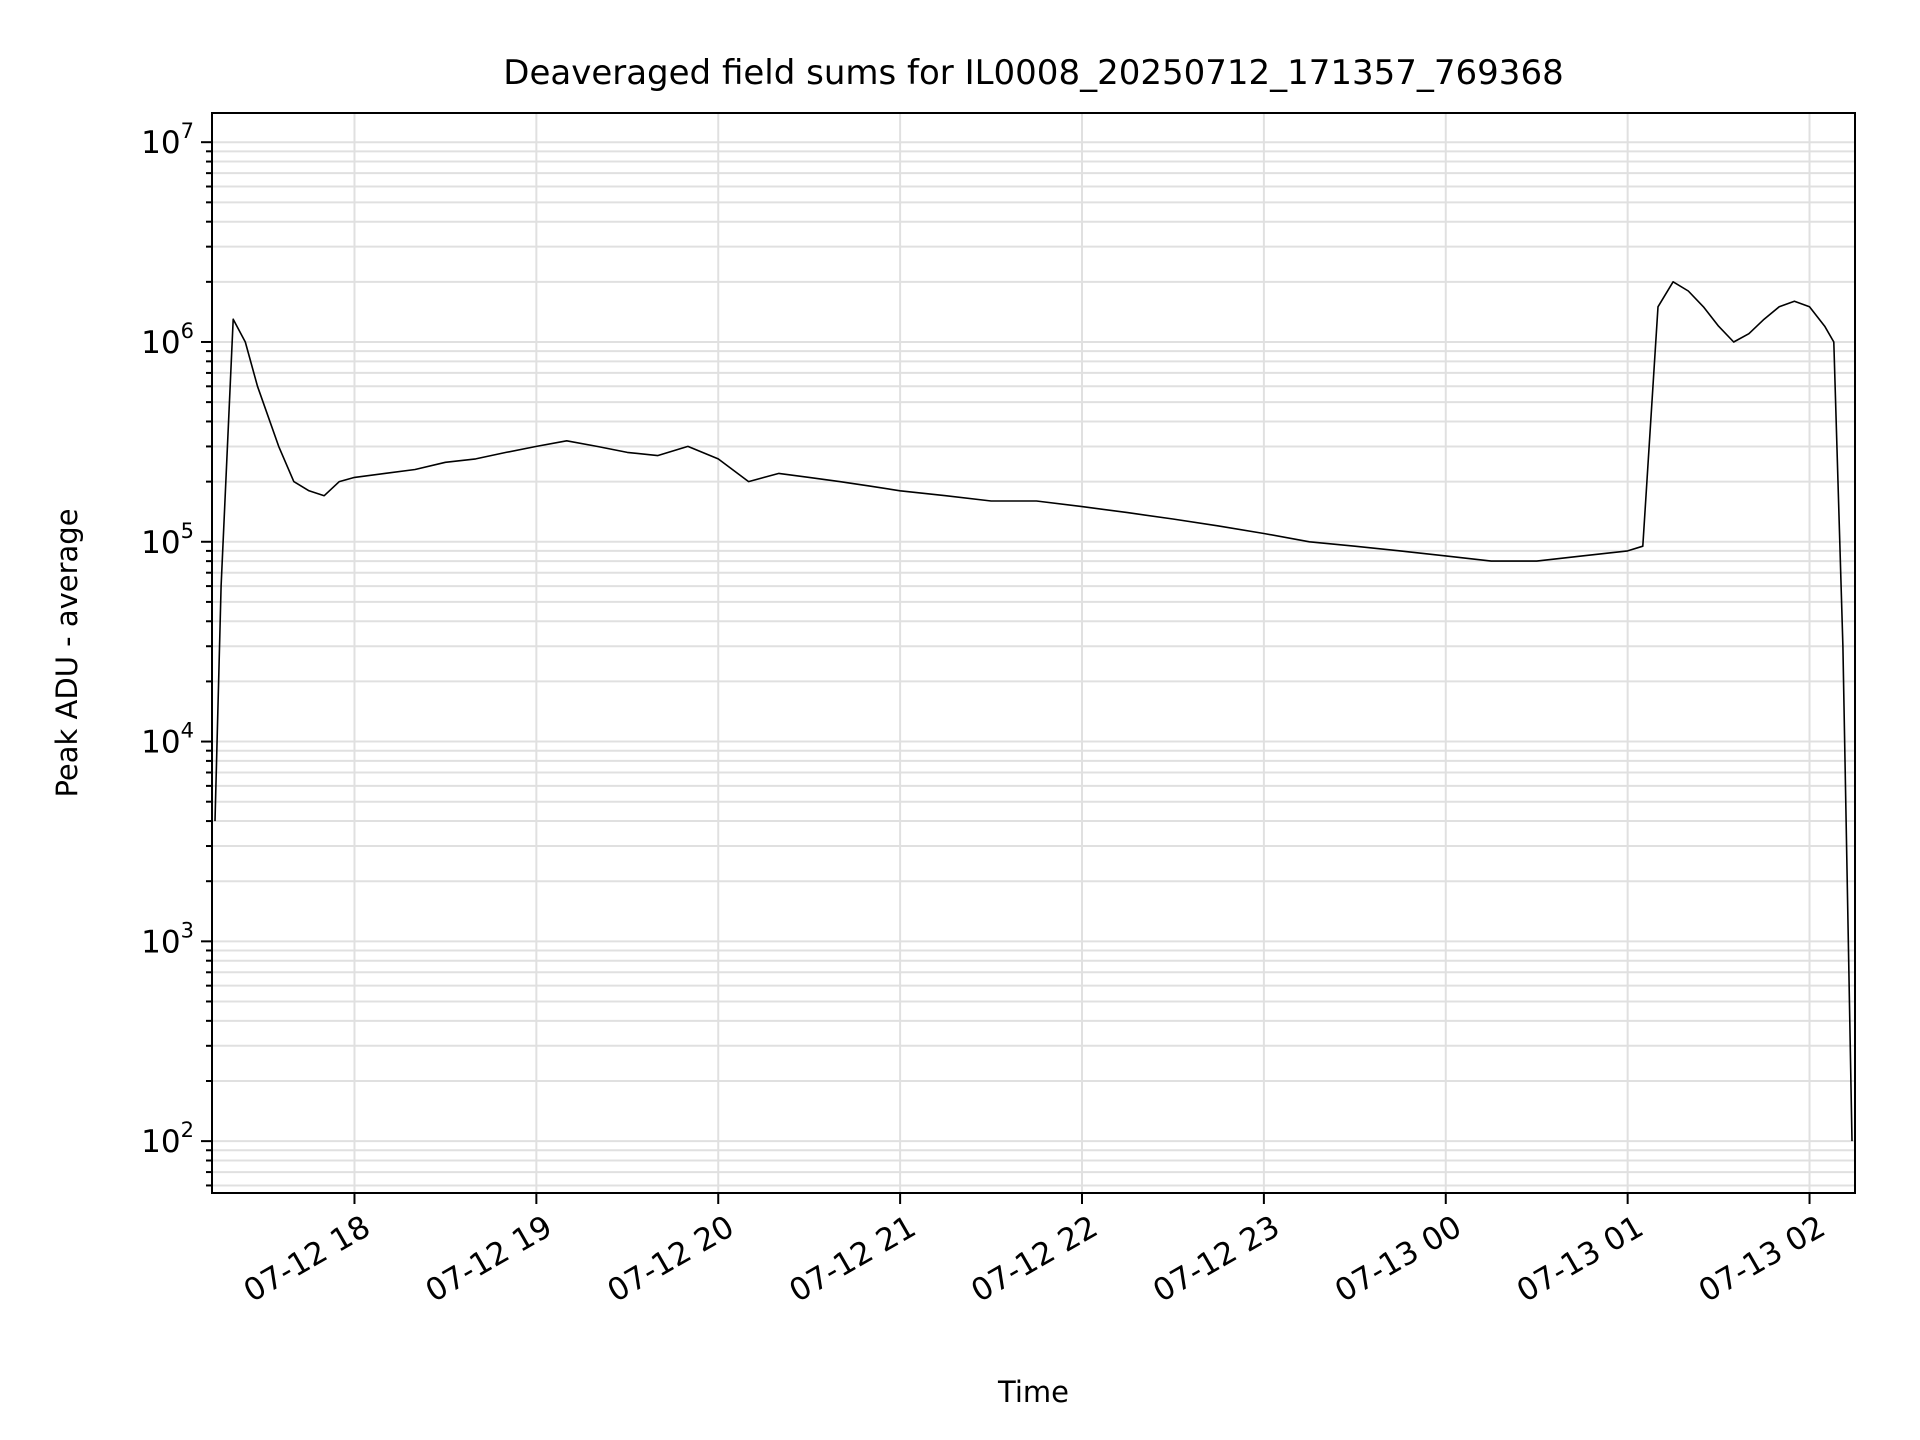 The width and height of the screenshot is (1920, 1440). Describe the element at coordinates (167, 140) in the screenshot. I see `y-tick-label: 10⁷` at that location.